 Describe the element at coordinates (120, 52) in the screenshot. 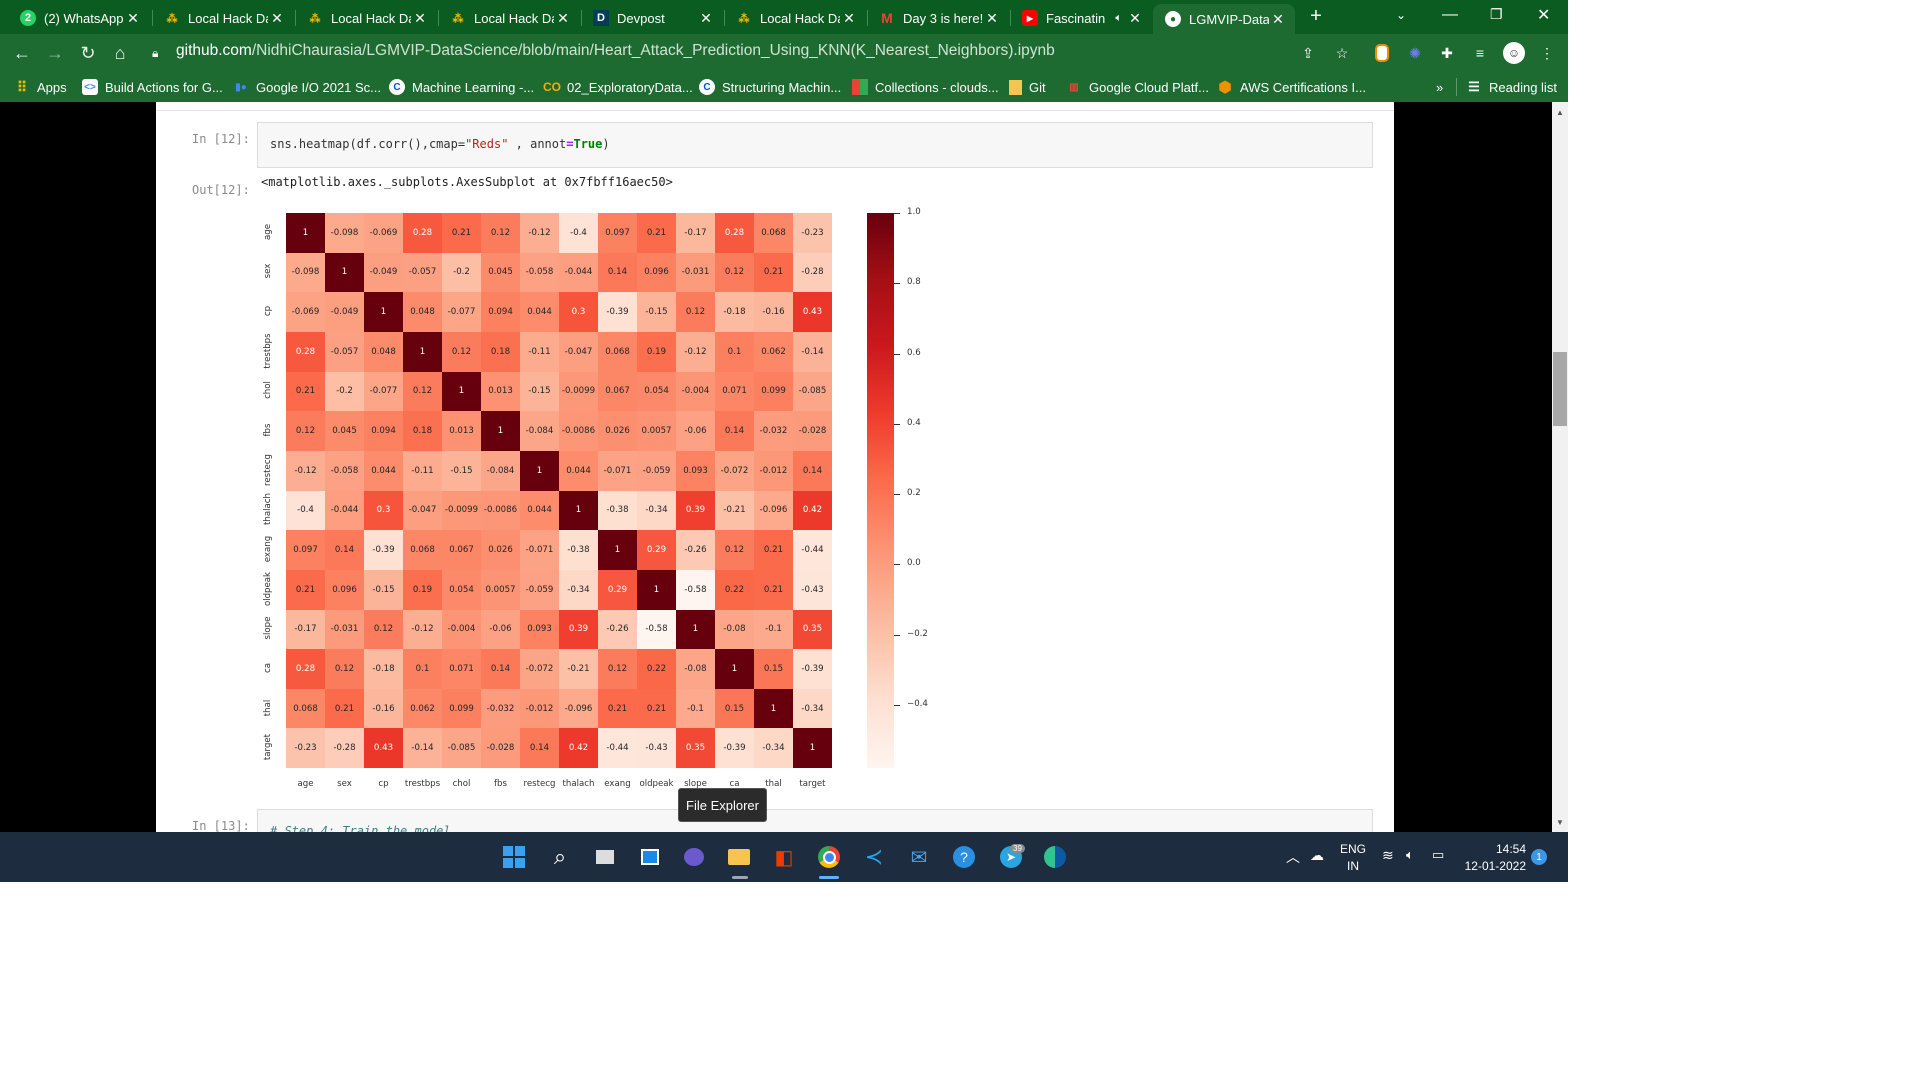

I see `home-icon: ⌂` at that location.